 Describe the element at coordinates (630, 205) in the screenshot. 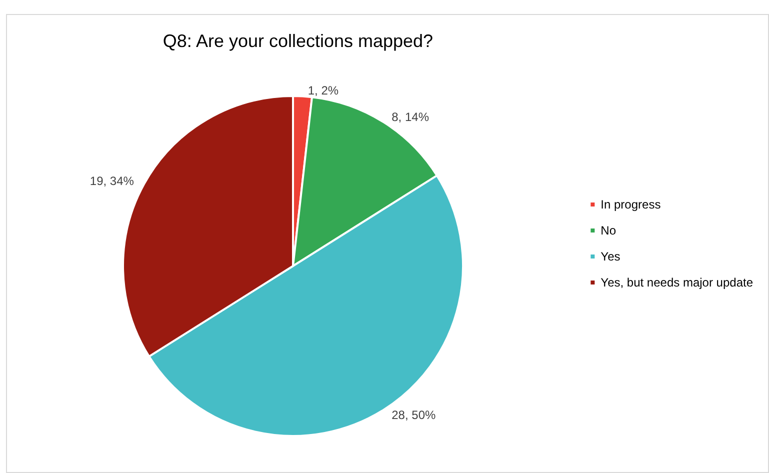

I see `legend-label: In progress` at that location.